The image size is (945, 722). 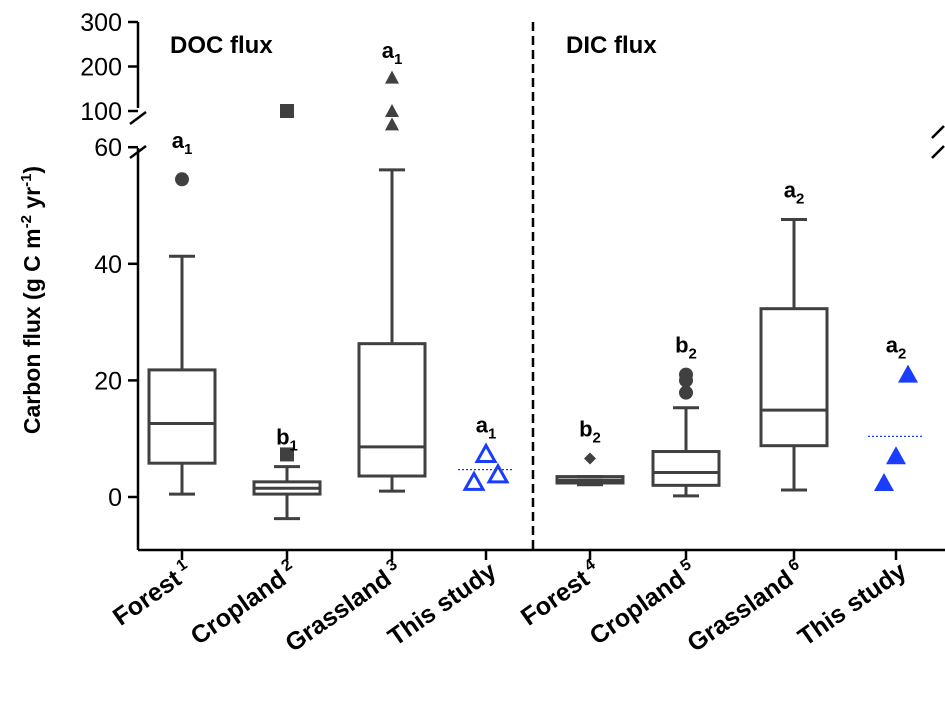 I want to click on significance-letter: b1, so click(x=287, y=440).